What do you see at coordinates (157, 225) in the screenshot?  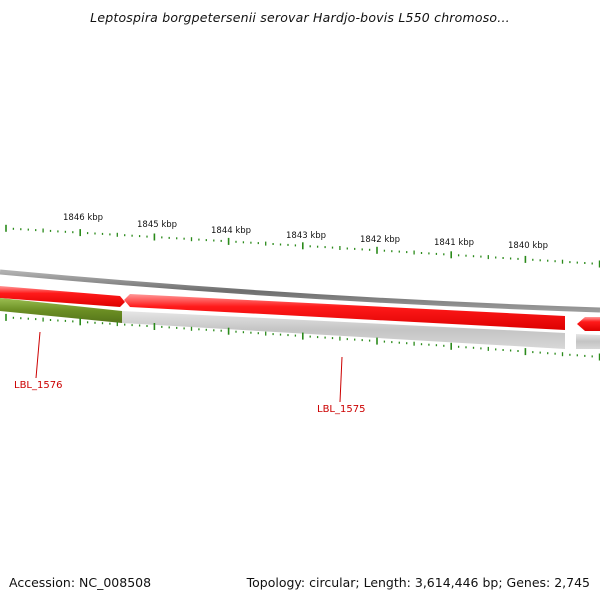 I see `scale-label-1845: 1845 kbp` at bounding box center [157, 225].